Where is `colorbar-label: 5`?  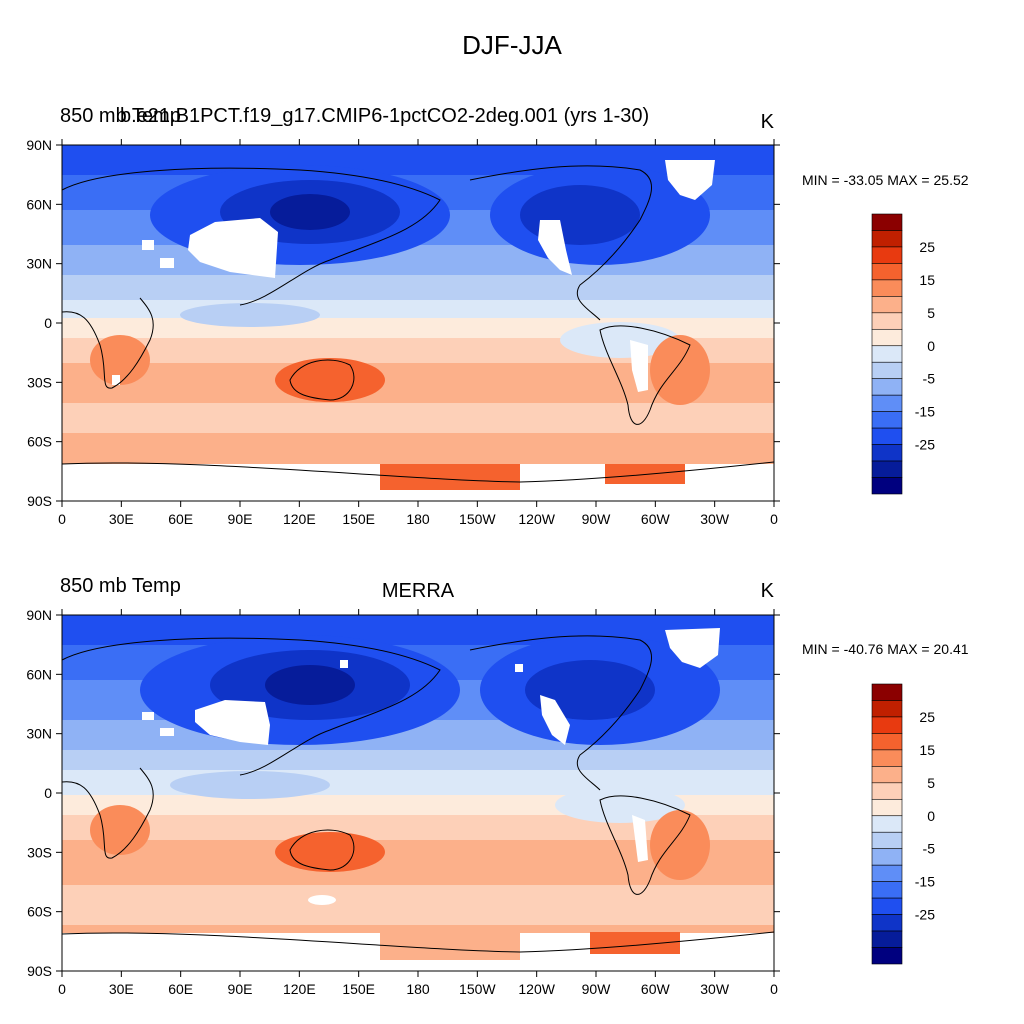
colorbar-label: 5 is located at coordinates (931, 313).